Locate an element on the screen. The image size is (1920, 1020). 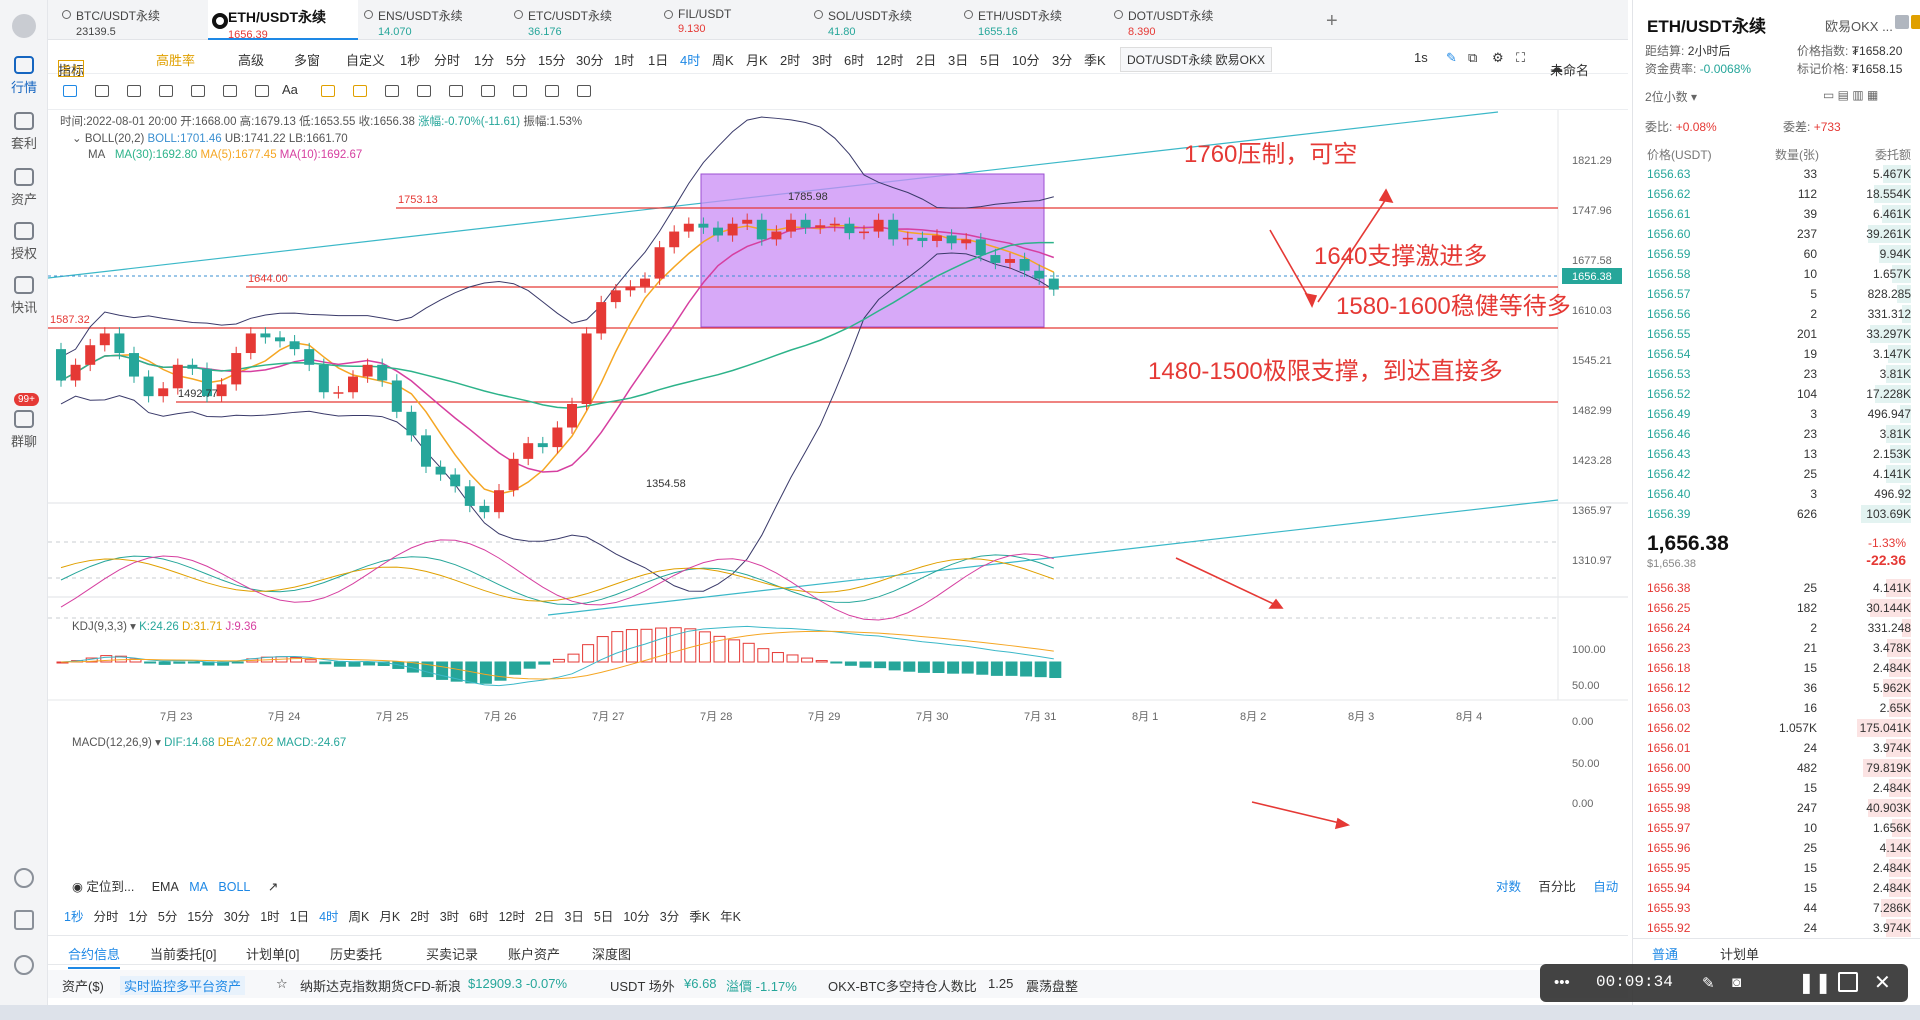
tab-fil: FIL/USDT 9.130 is located at coordinates (733, 20).